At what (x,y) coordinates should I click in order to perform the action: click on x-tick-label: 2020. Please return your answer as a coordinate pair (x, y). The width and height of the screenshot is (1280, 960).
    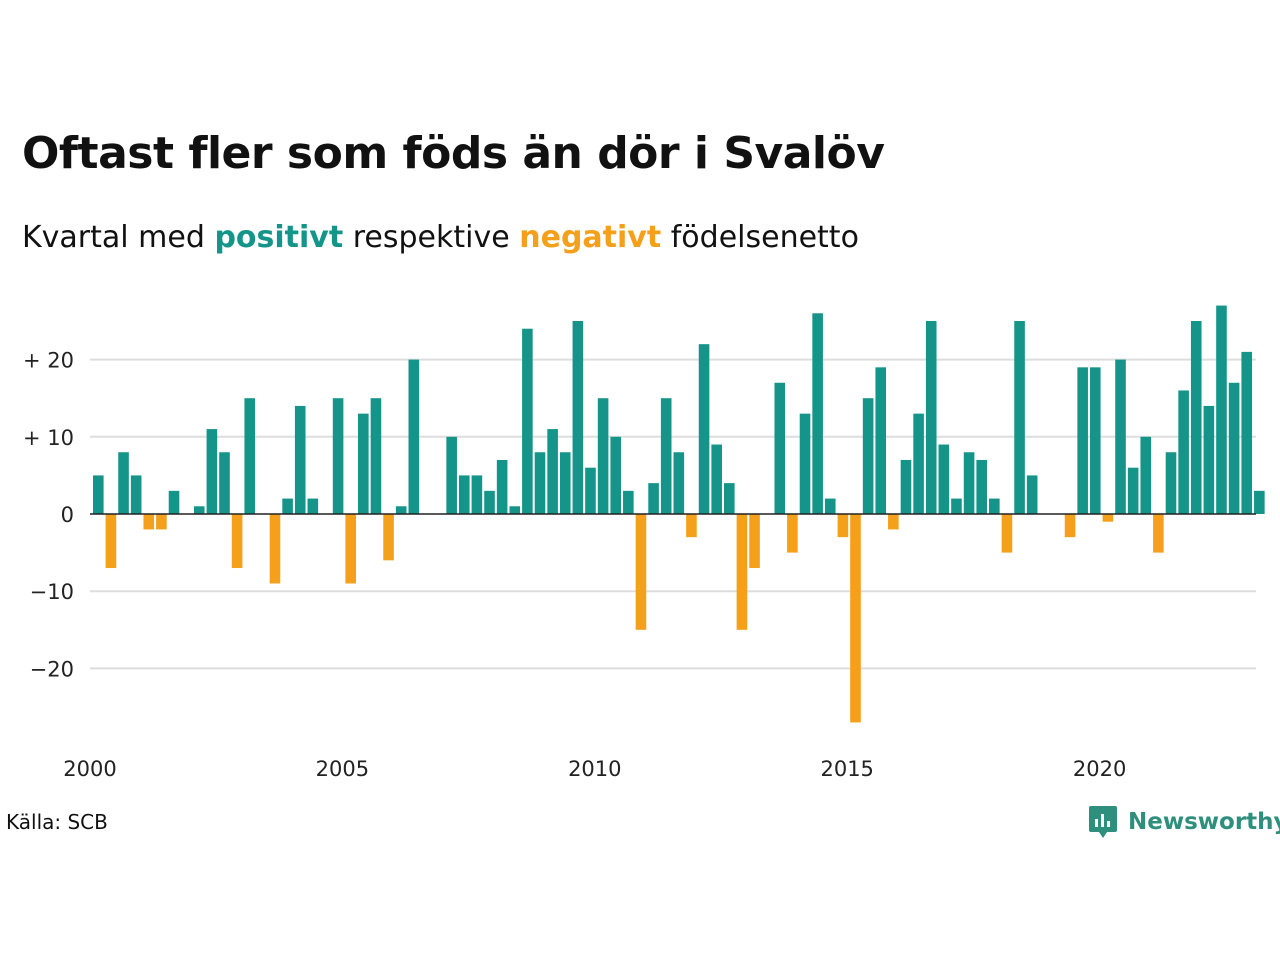
    Looking at the image, I should click on (1099, 769).